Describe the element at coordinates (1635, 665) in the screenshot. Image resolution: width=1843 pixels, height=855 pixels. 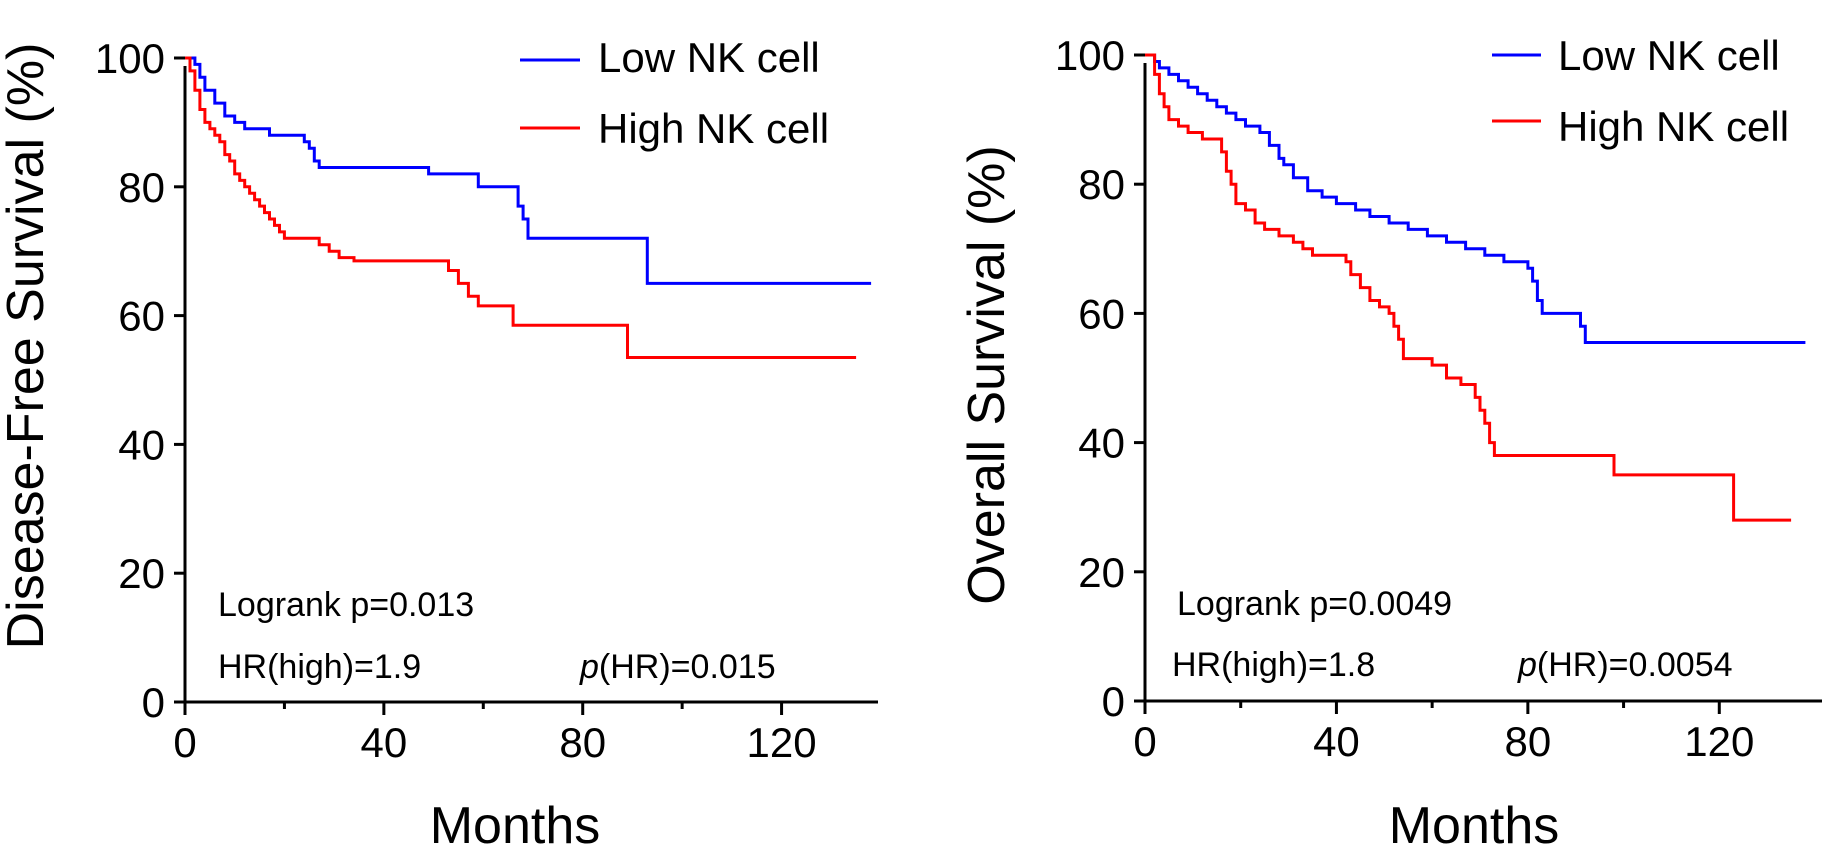
I see `p-hr-value: (HR)=0.0054` at that location.